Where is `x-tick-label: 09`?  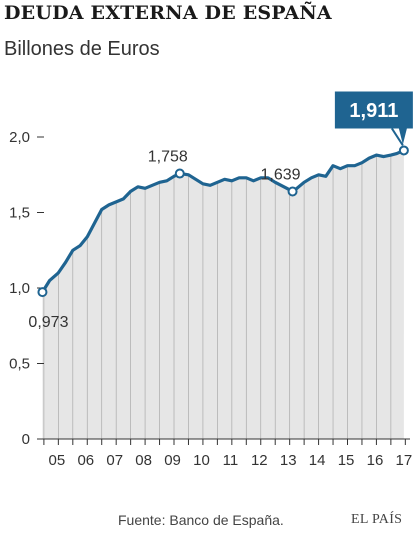 x-tick-label: 09 is located at coordinates (172, 460).